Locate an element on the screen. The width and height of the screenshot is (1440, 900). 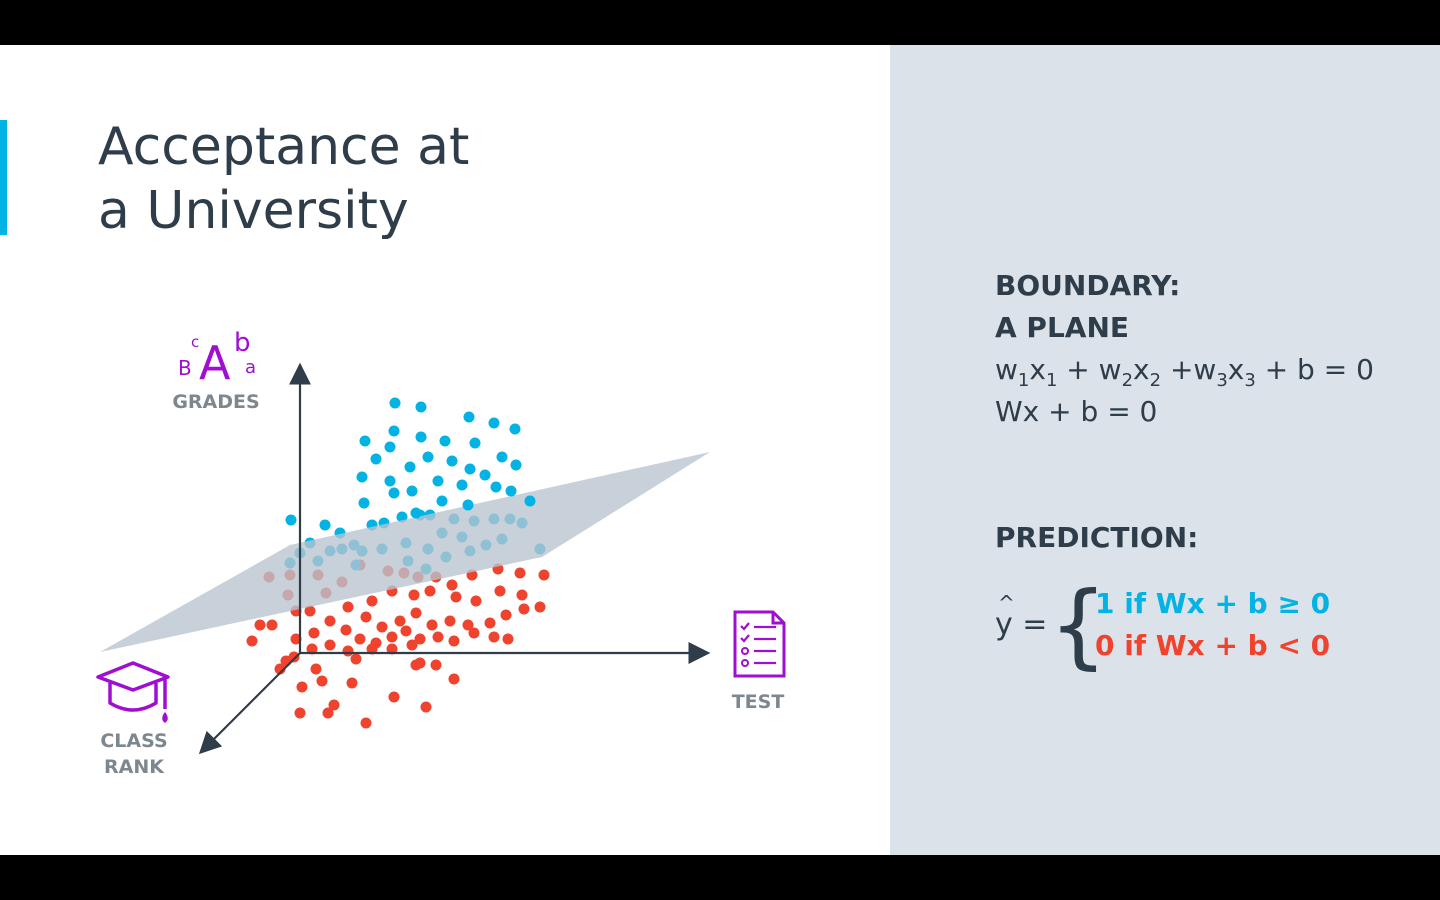
class-rank-label-line1: CLASS is located at coordinates (133, 741).